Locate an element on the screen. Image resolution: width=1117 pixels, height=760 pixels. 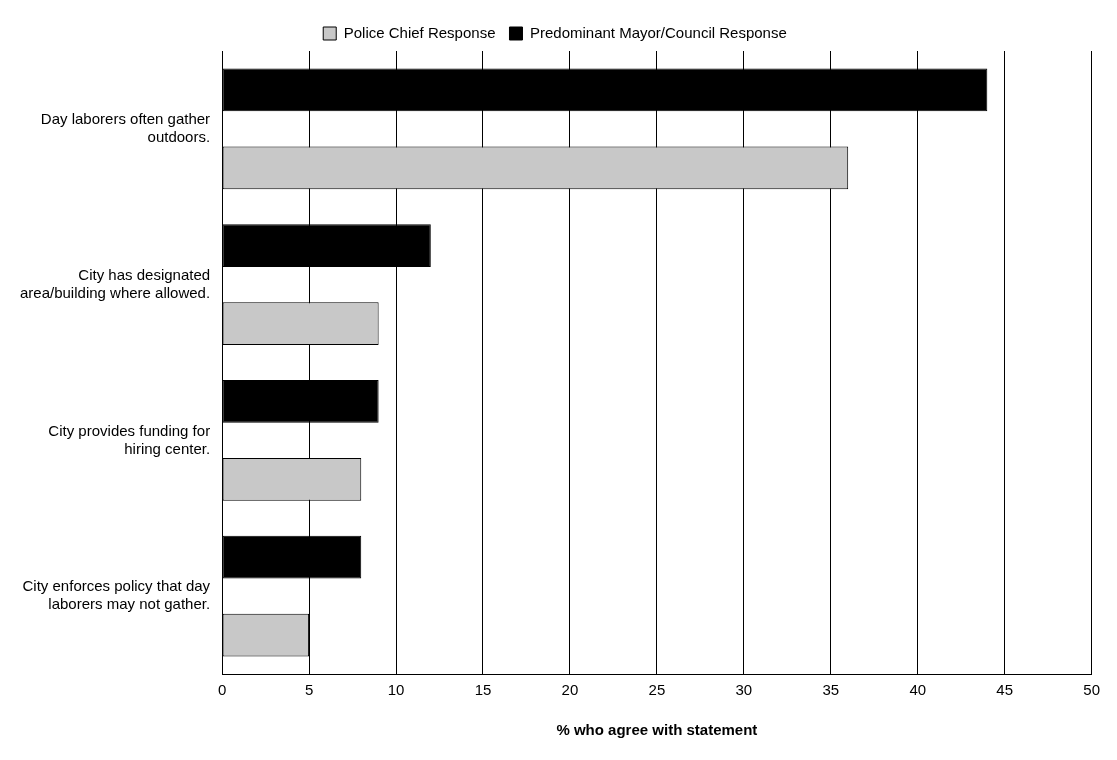
x-tick-label: 15 is located at coordinates (483, 690).